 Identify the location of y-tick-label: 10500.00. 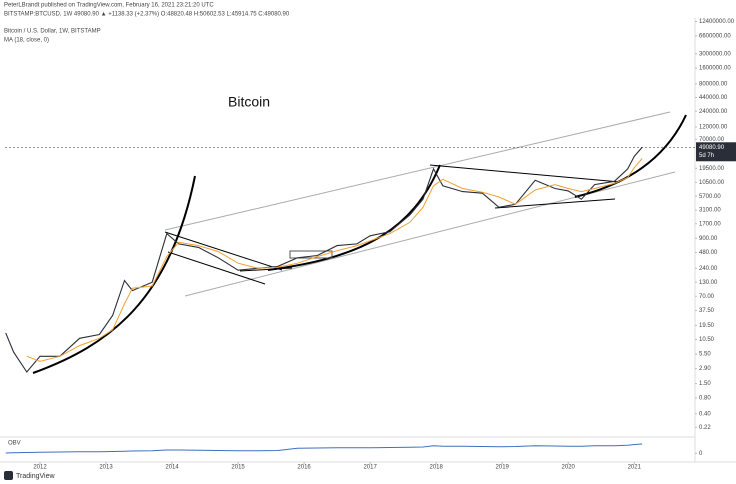
(712, 183).